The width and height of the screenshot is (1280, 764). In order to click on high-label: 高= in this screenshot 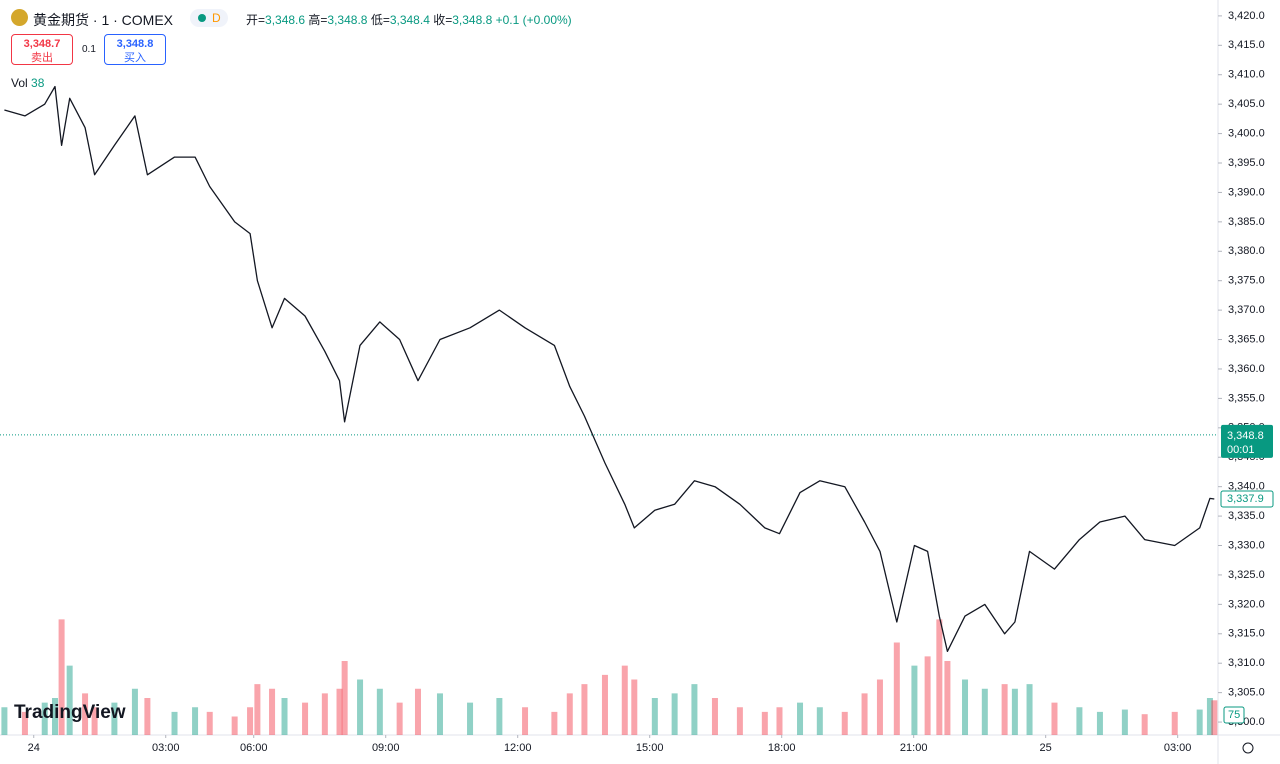, I will do `click(318, 20)`.